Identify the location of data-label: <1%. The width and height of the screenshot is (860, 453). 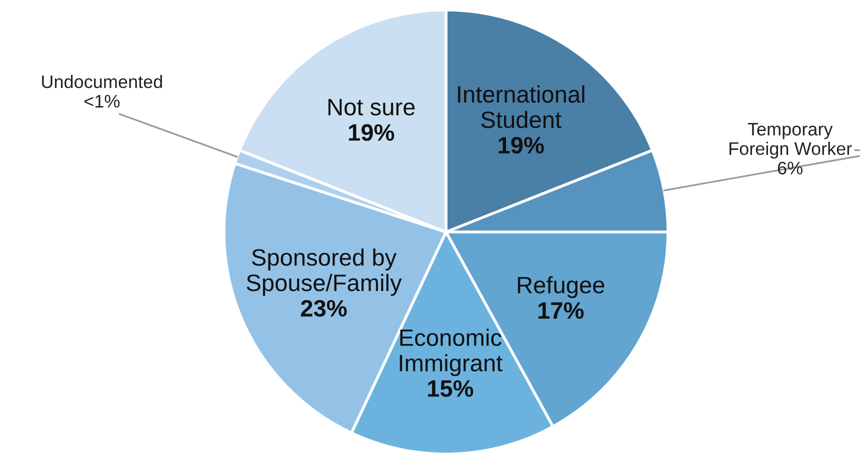
(102, 101).